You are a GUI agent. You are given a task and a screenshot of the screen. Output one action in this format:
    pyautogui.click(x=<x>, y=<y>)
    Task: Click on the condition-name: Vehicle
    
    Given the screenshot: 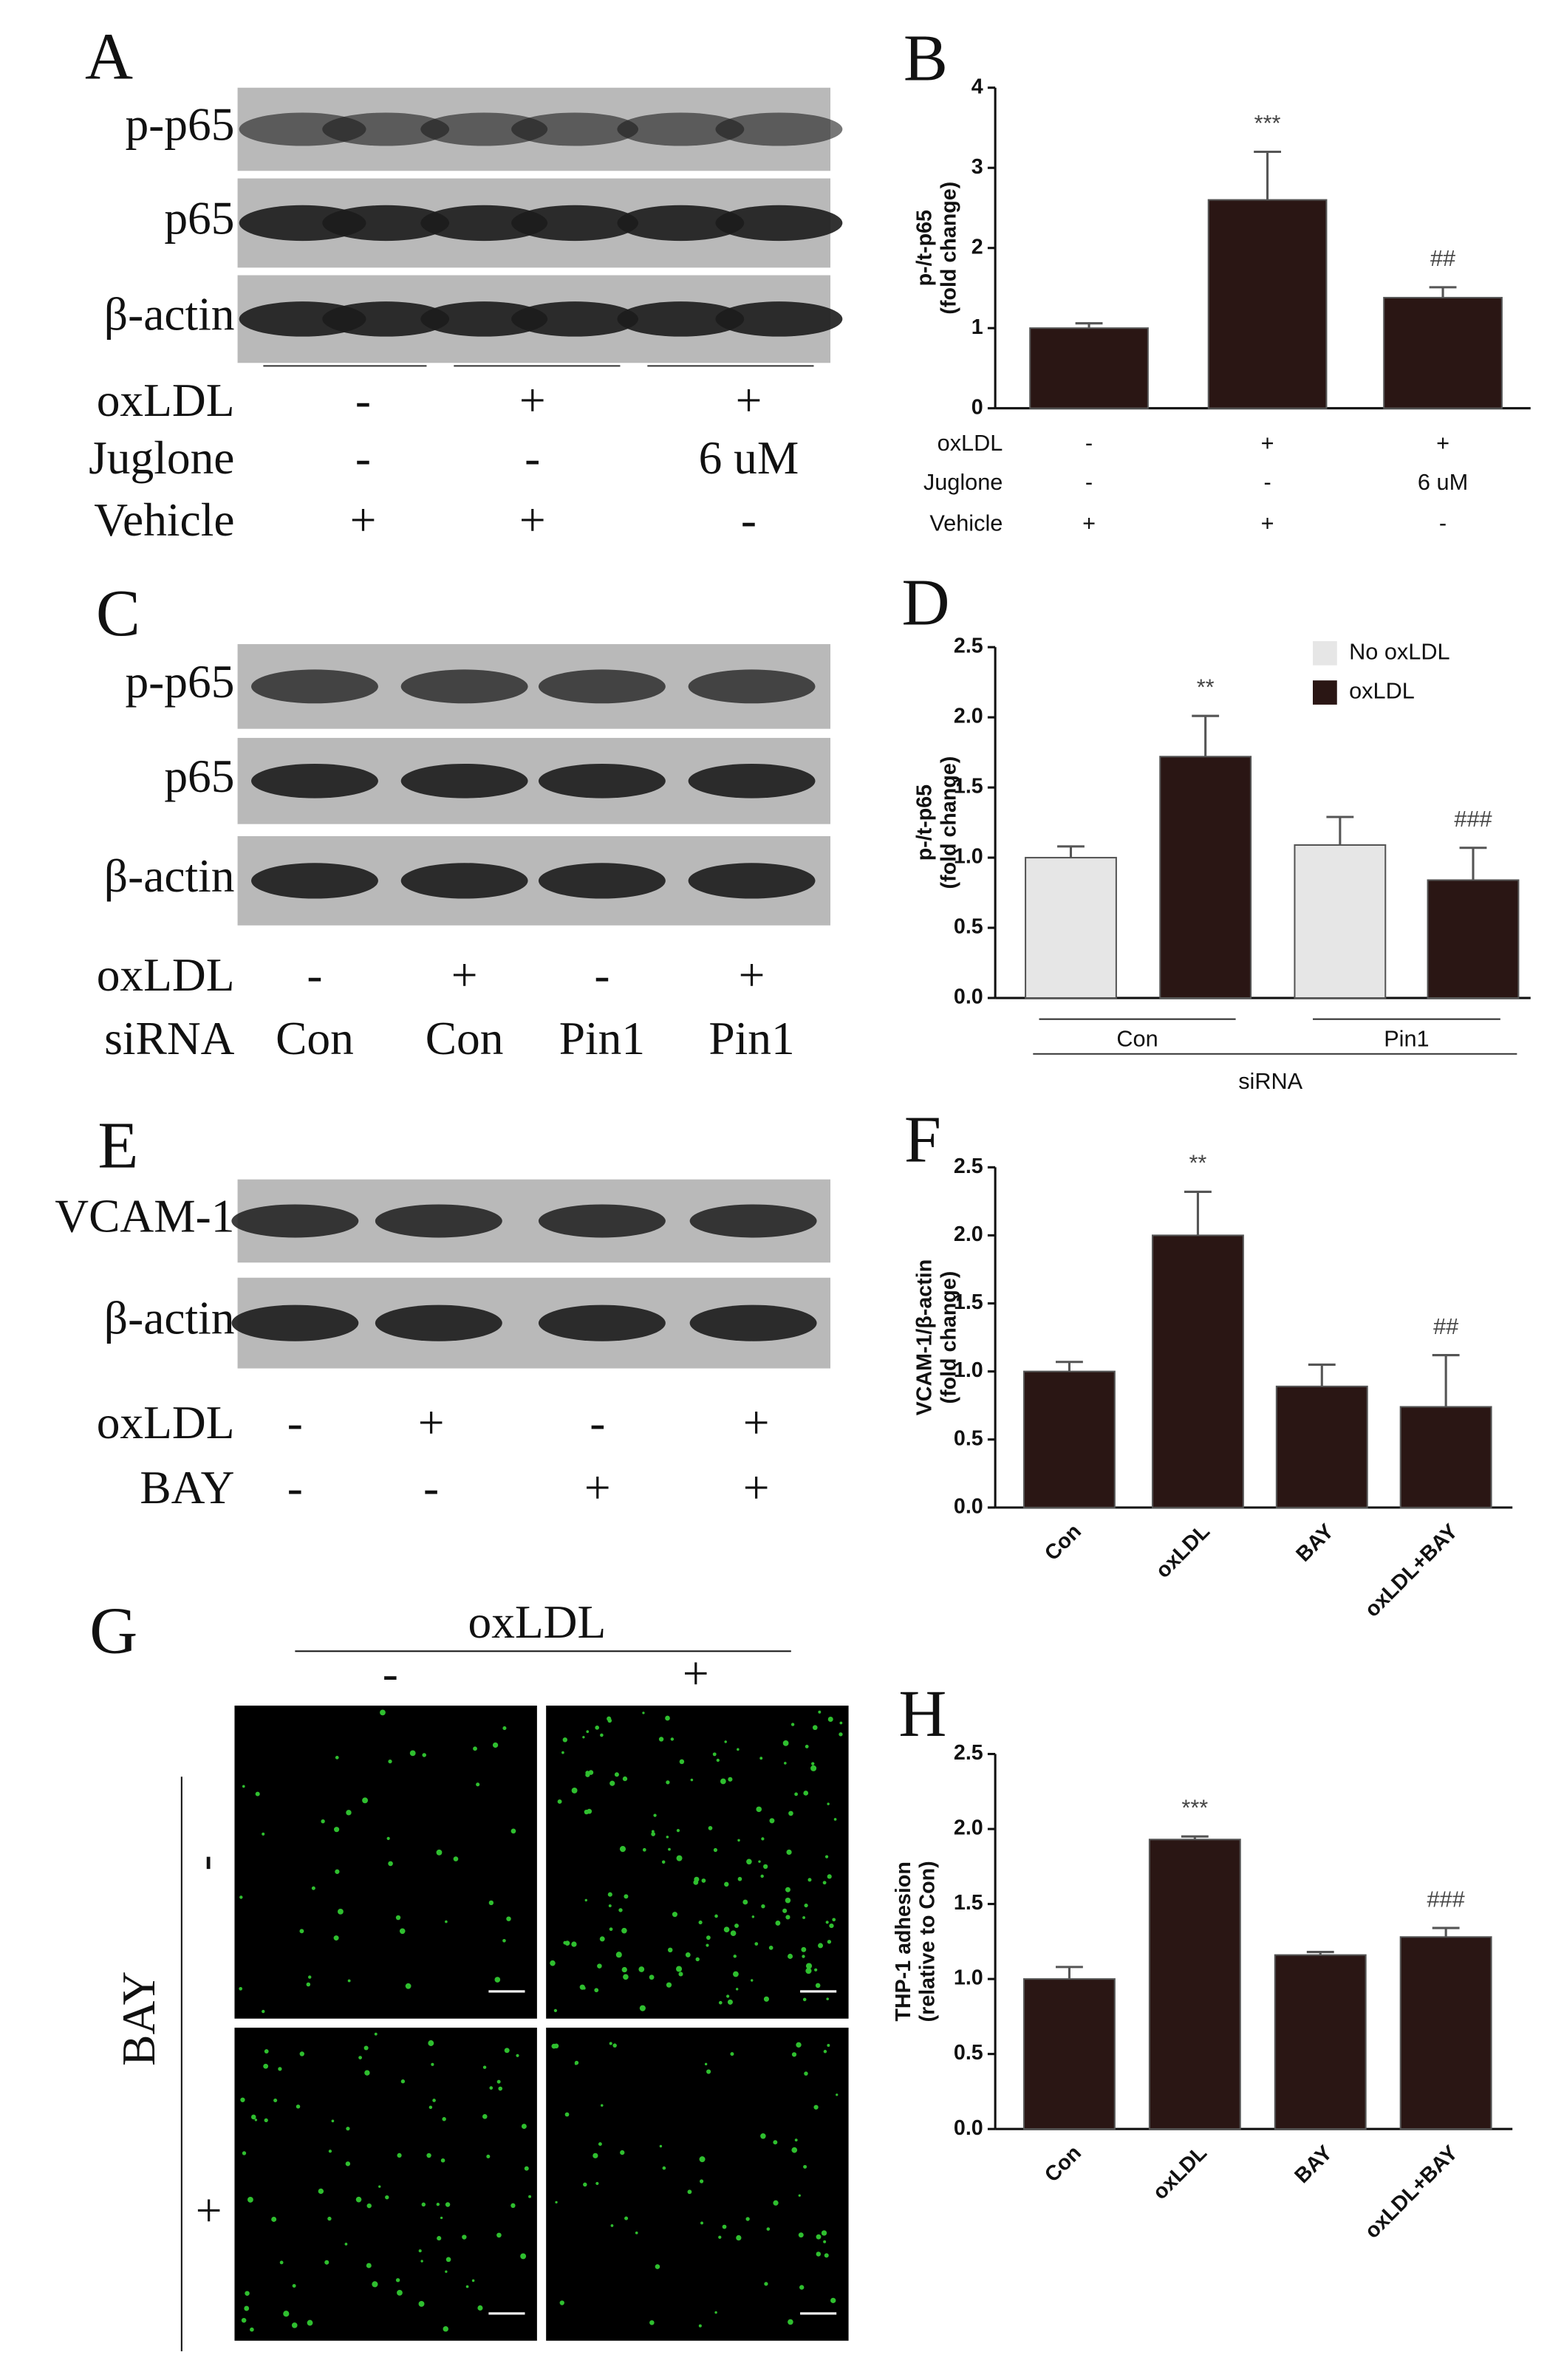 What is the action you would take?
    pyautogui.click(x=966, y=523)
    